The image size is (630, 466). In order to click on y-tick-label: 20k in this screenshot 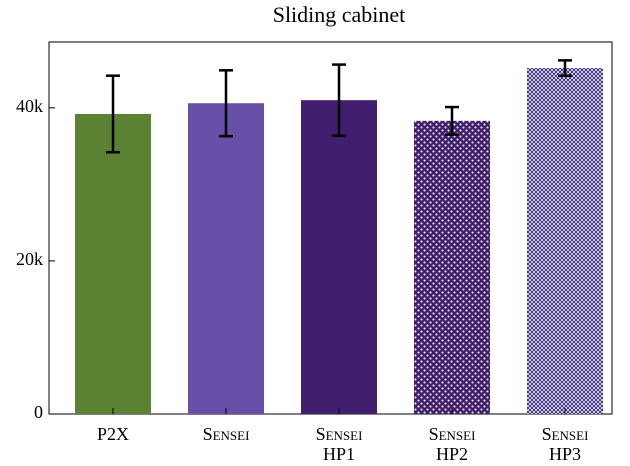, I will do `click(29, 259)`.